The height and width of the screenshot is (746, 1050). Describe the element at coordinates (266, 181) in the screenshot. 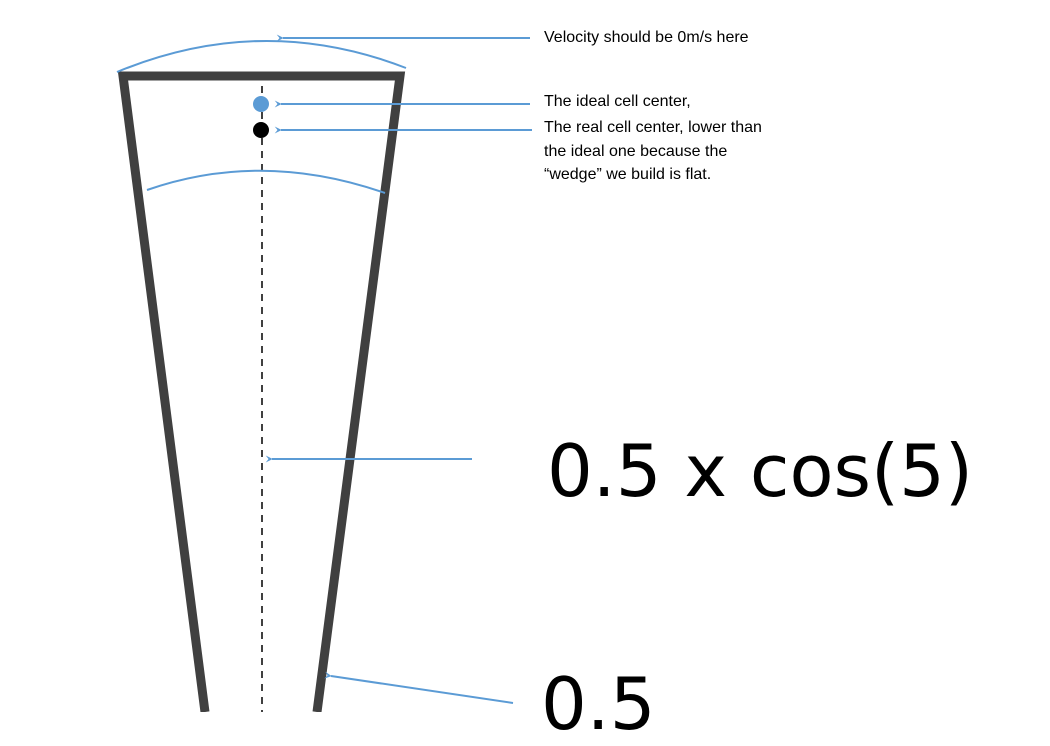

I see `cell-arc` at that location.